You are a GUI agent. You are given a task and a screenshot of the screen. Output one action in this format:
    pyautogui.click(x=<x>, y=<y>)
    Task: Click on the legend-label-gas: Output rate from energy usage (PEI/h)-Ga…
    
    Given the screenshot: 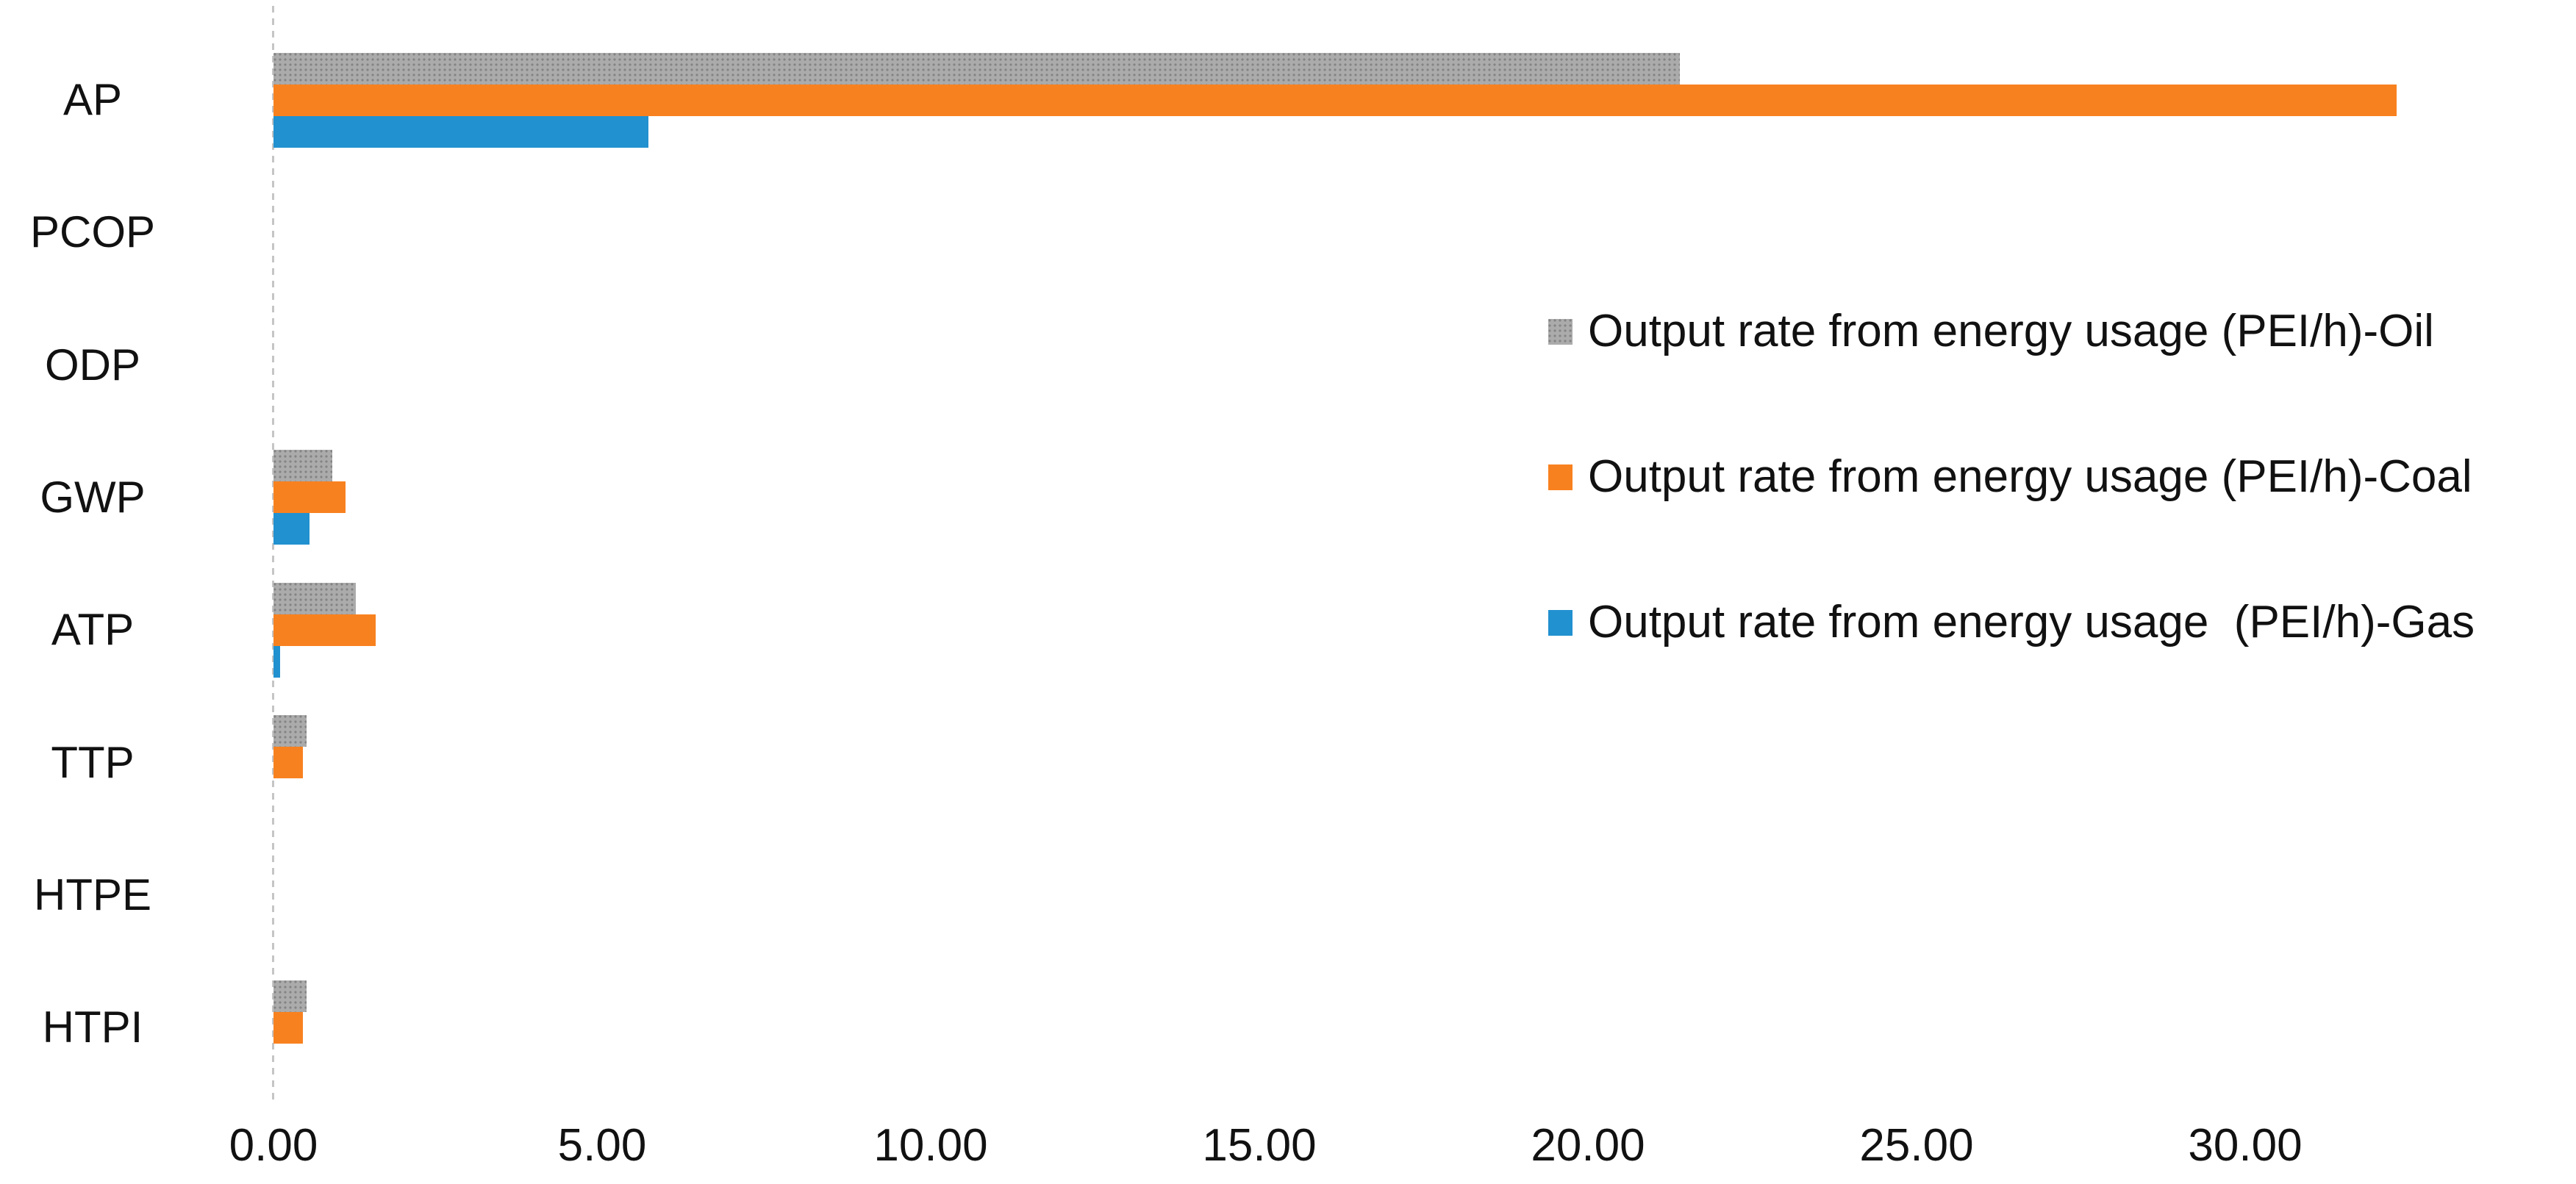 What is the action you would take?
    pyautogui.click(x=2031, y=622)
    